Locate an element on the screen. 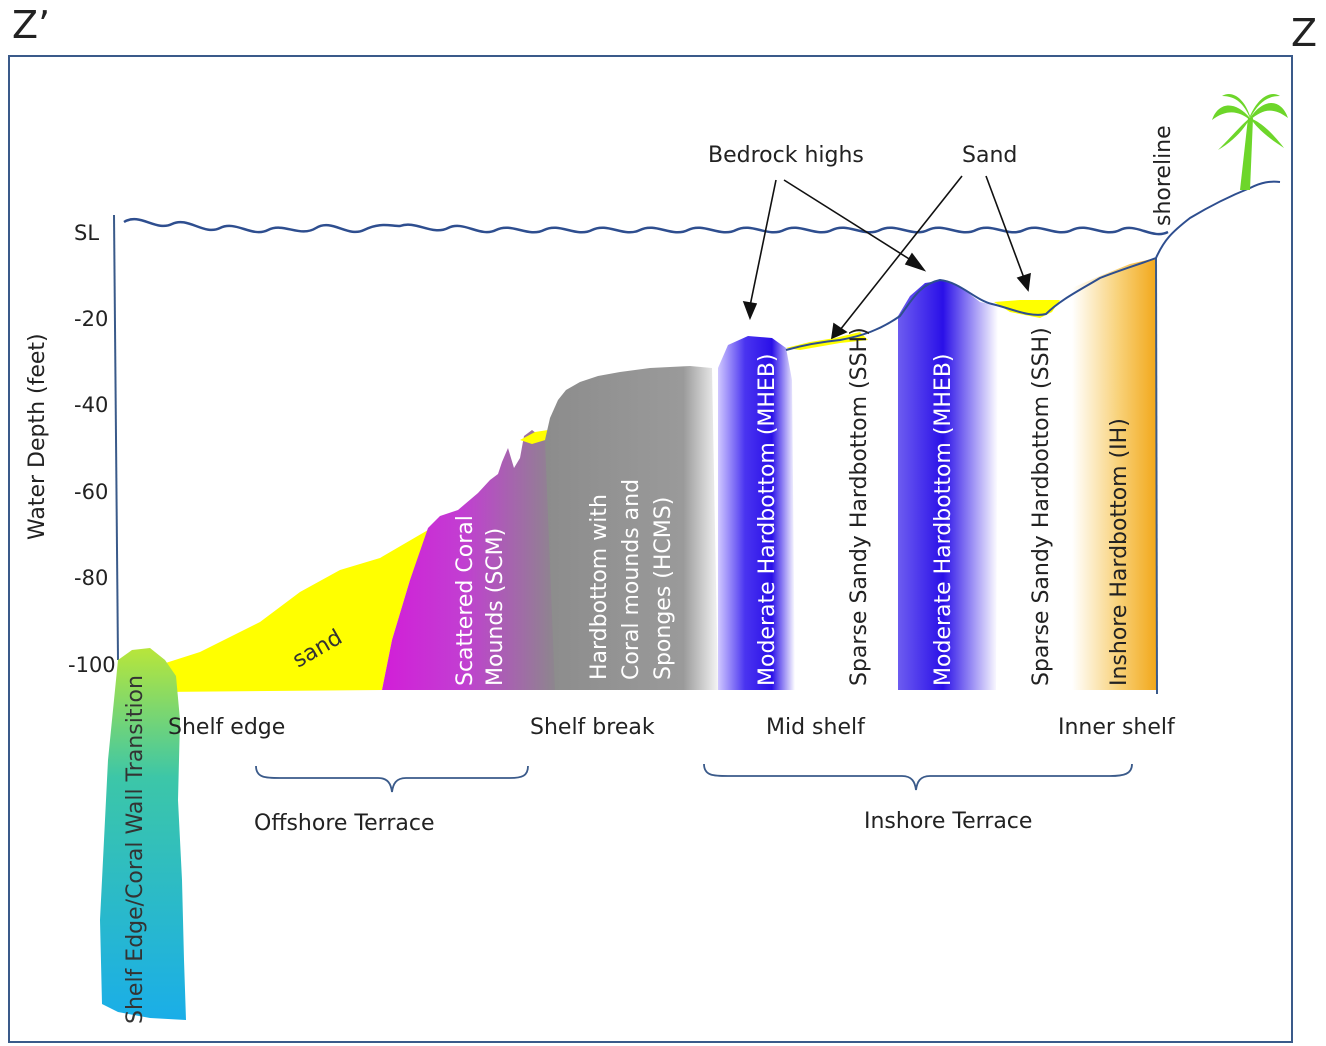  zone-label-hcms-1: Hardbottom with is located at coordinates (599, 587).